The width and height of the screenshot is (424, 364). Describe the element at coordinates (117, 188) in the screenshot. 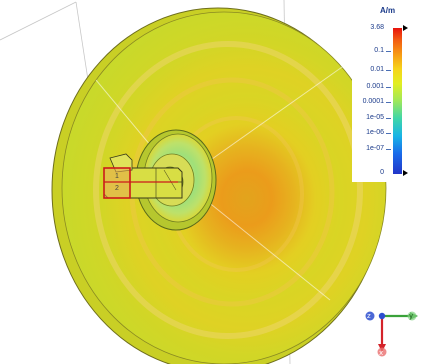

I see `port-label-2: 2` at that location.